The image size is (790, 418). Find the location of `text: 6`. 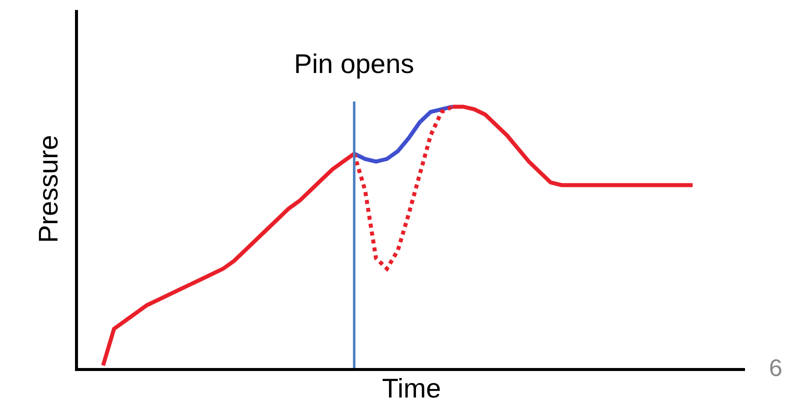

text: 6 is located at coordinates (775, 368).